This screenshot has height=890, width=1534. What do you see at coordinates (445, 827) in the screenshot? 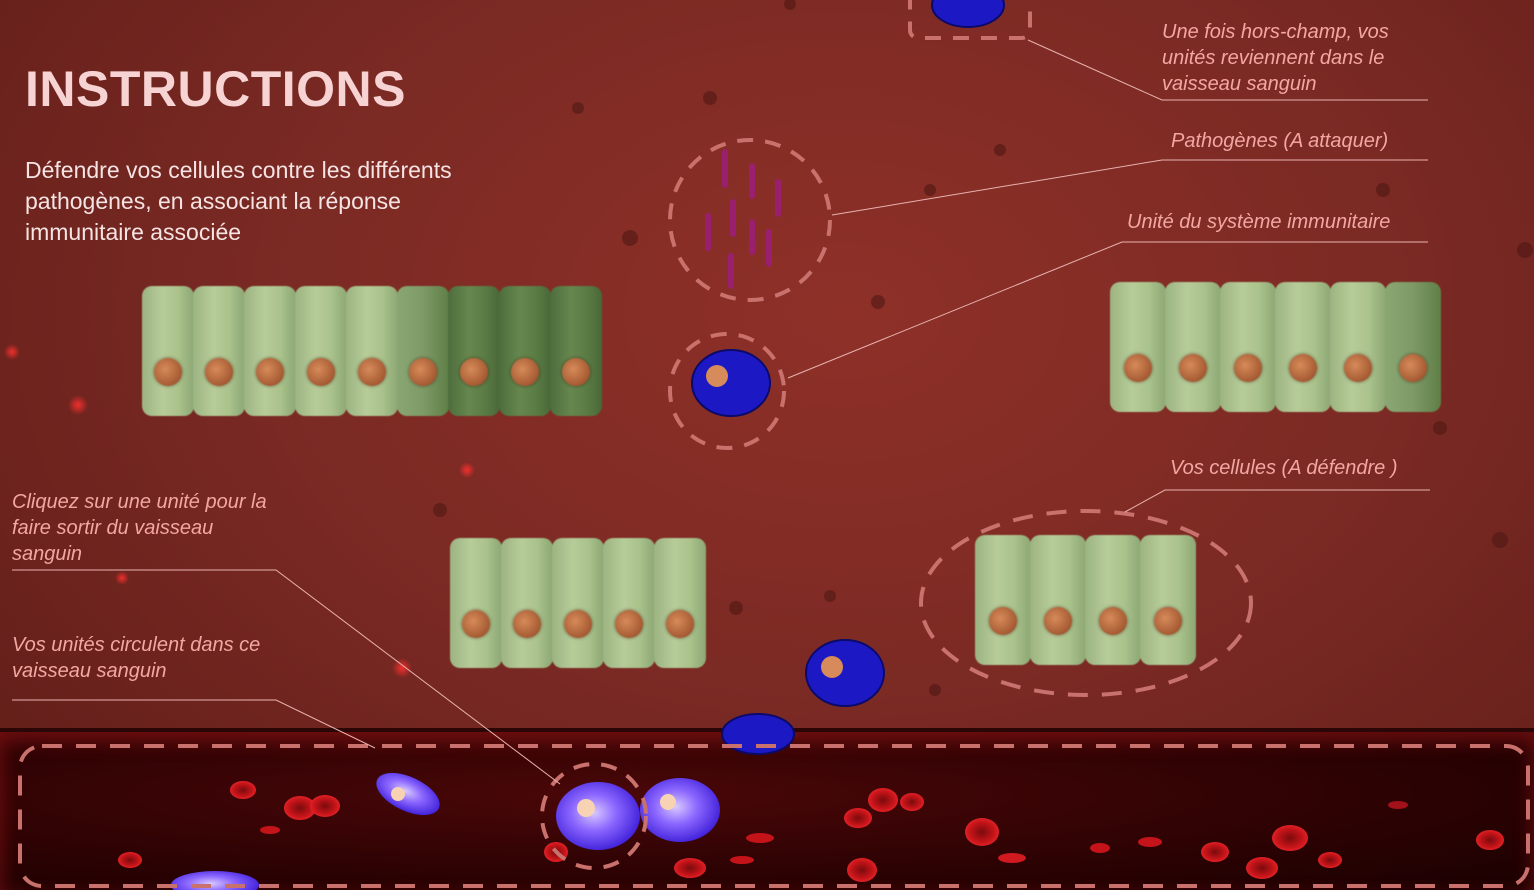
I see `circulating-units` at bounding box center [445, 827].